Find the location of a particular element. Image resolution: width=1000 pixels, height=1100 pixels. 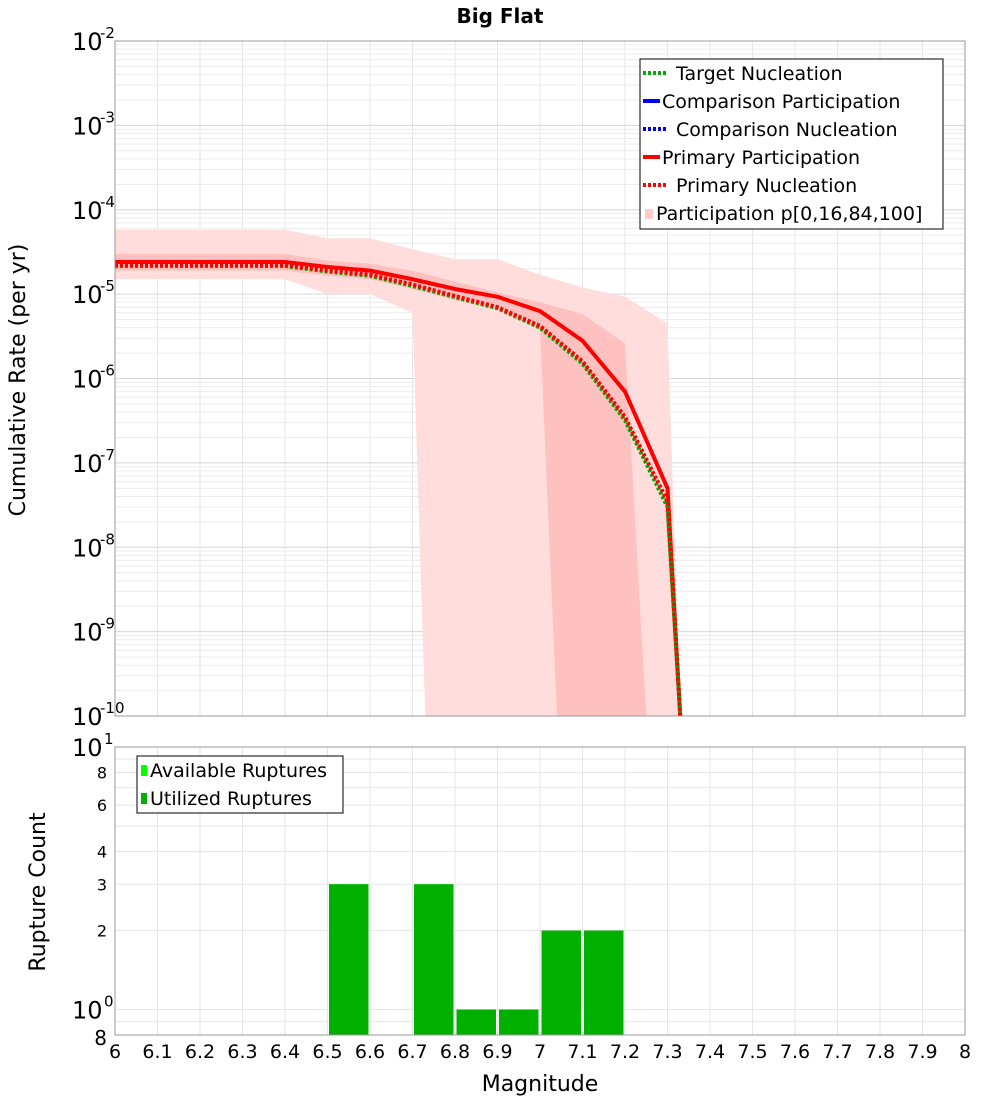

legend-label: Target Nucleation is located at coordinates (759, 74).